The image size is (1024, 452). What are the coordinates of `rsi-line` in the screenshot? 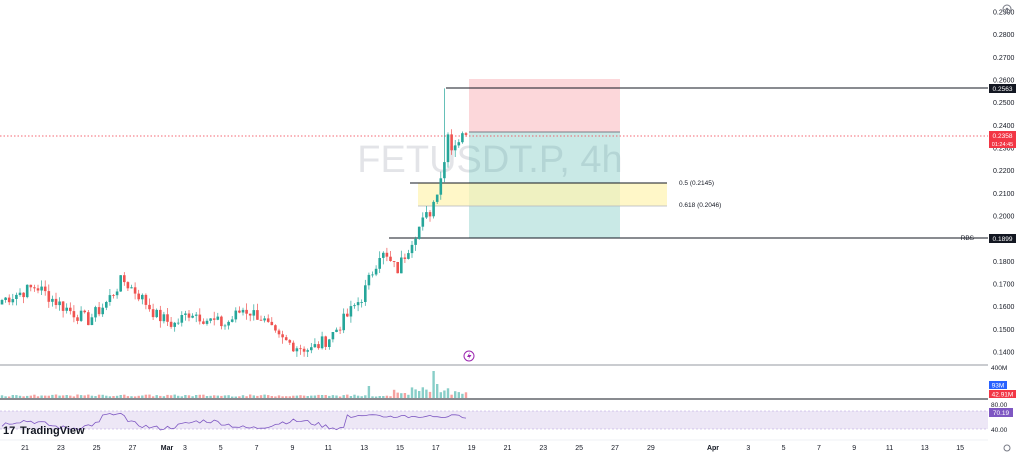 It's located at (234, 421).